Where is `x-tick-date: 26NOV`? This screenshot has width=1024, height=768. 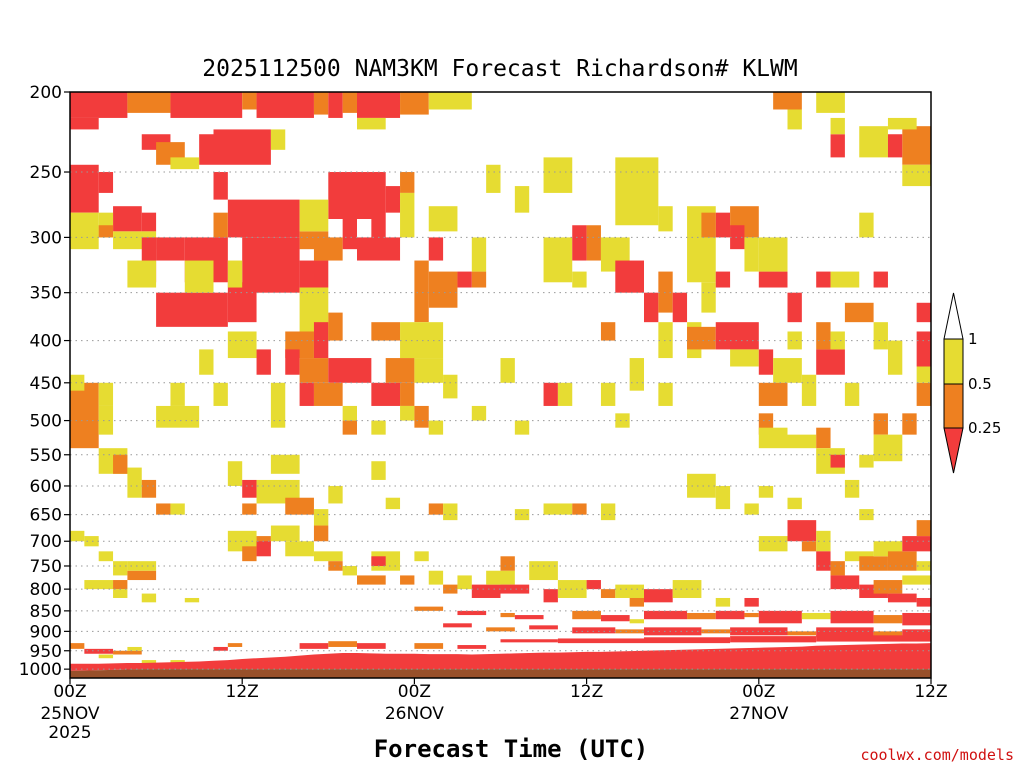 x-tick-date: 26NOV is located at coordinates (414, 714).